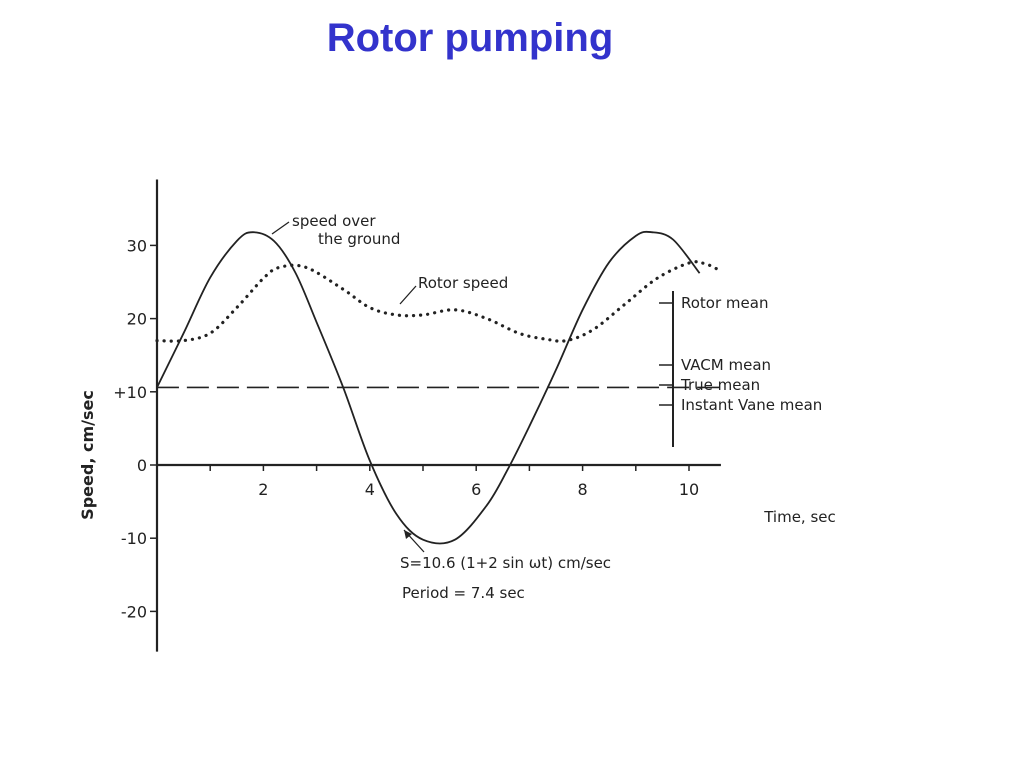 This screenshot has height=768, width=1024. I want to click on y-axis-label: Speed, cm/sec, so click(87, 455).